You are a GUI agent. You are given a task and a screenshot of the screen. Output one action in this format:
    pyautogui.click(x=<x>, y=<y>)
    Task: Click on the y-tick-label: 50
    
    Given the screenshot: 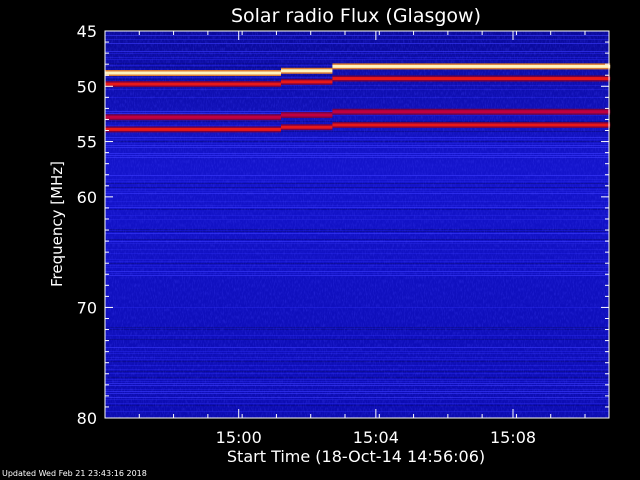 What is the action you would take?
    pyautogui.click(x=87, y=86)
    